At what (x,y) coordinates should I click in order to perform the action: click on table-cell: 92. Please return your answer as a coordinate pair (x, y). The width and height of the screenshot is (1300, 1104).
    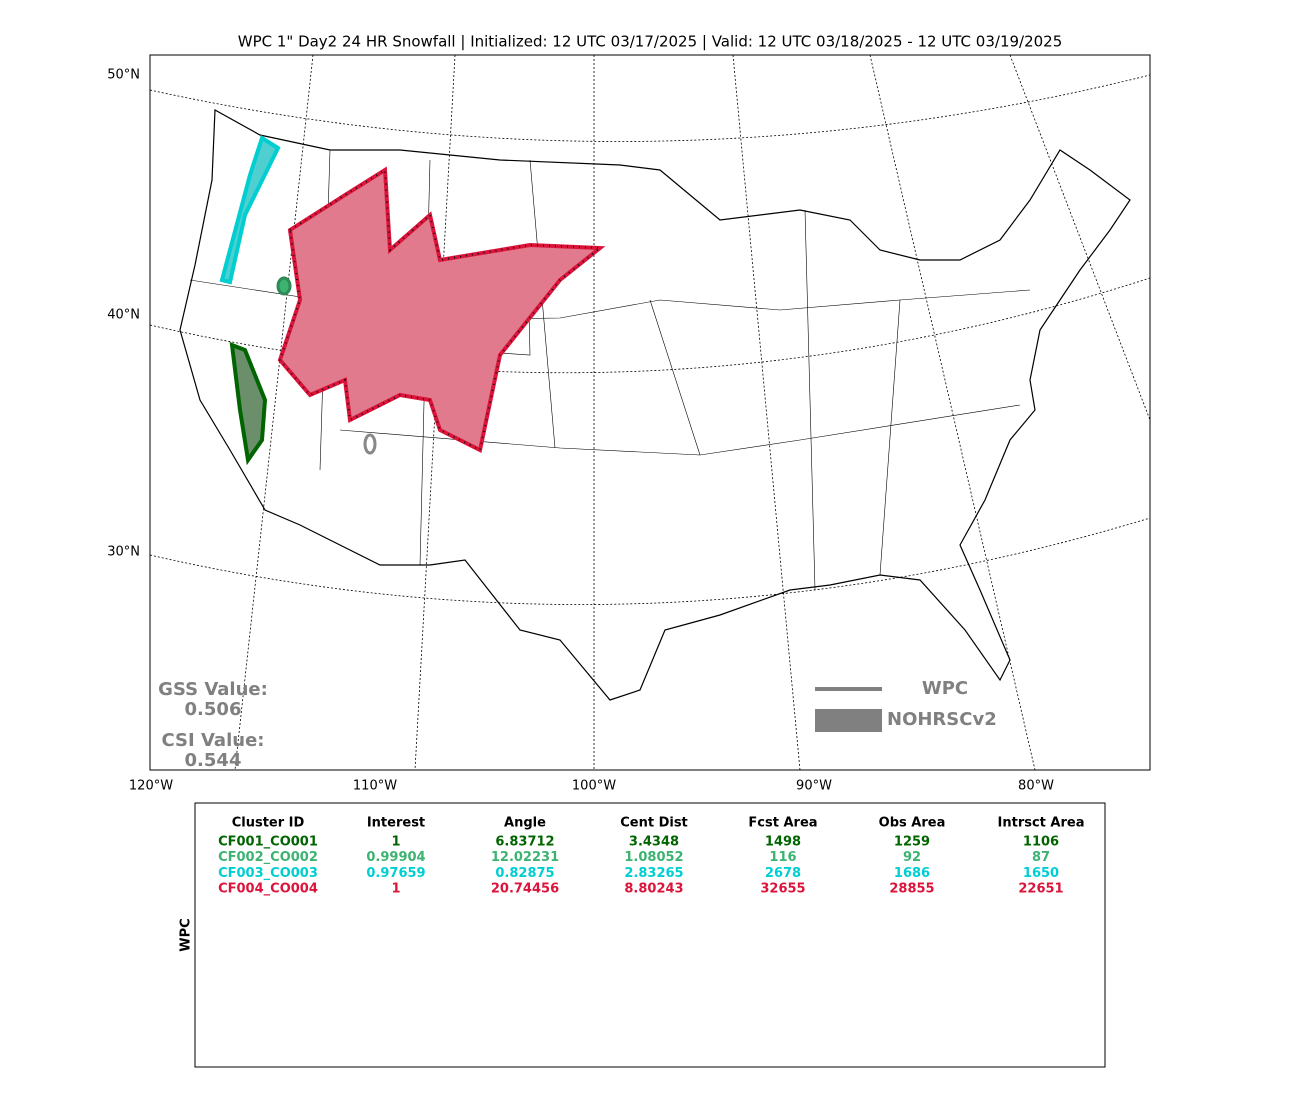
    Looking at the image, I should click on (912, 857).